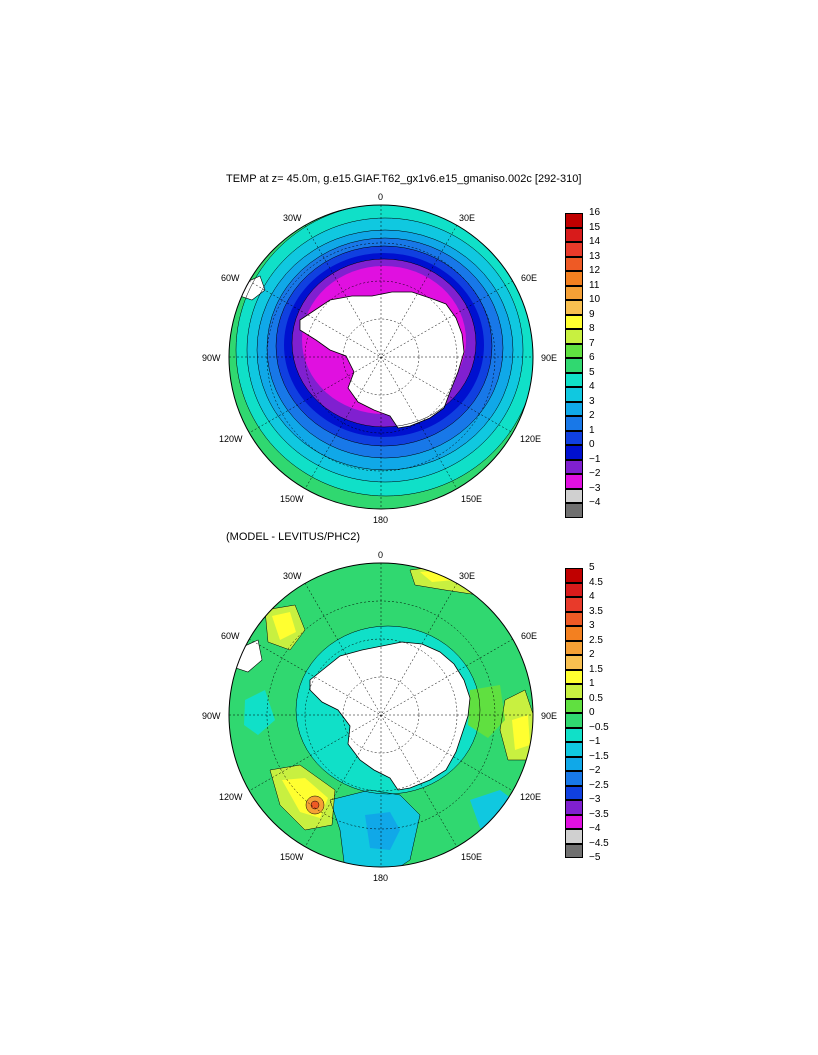 The height and width of the screenshot is (1055, 818). Describe the element at coordinates (595, 857) in the screenshot. I see `colorbar-tick-label: −5` at that location.